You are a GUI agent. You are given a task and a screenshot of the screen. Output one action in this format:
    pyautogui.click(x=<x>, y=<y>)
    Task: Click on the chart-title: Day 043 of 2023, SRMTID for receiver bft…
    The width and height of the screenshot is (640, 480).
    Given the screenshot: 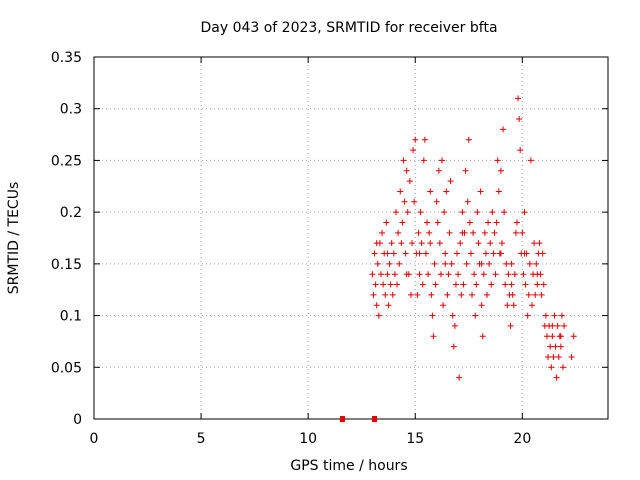 What is the action you would take?
    pyautogui.click(x=348, y=28)
    